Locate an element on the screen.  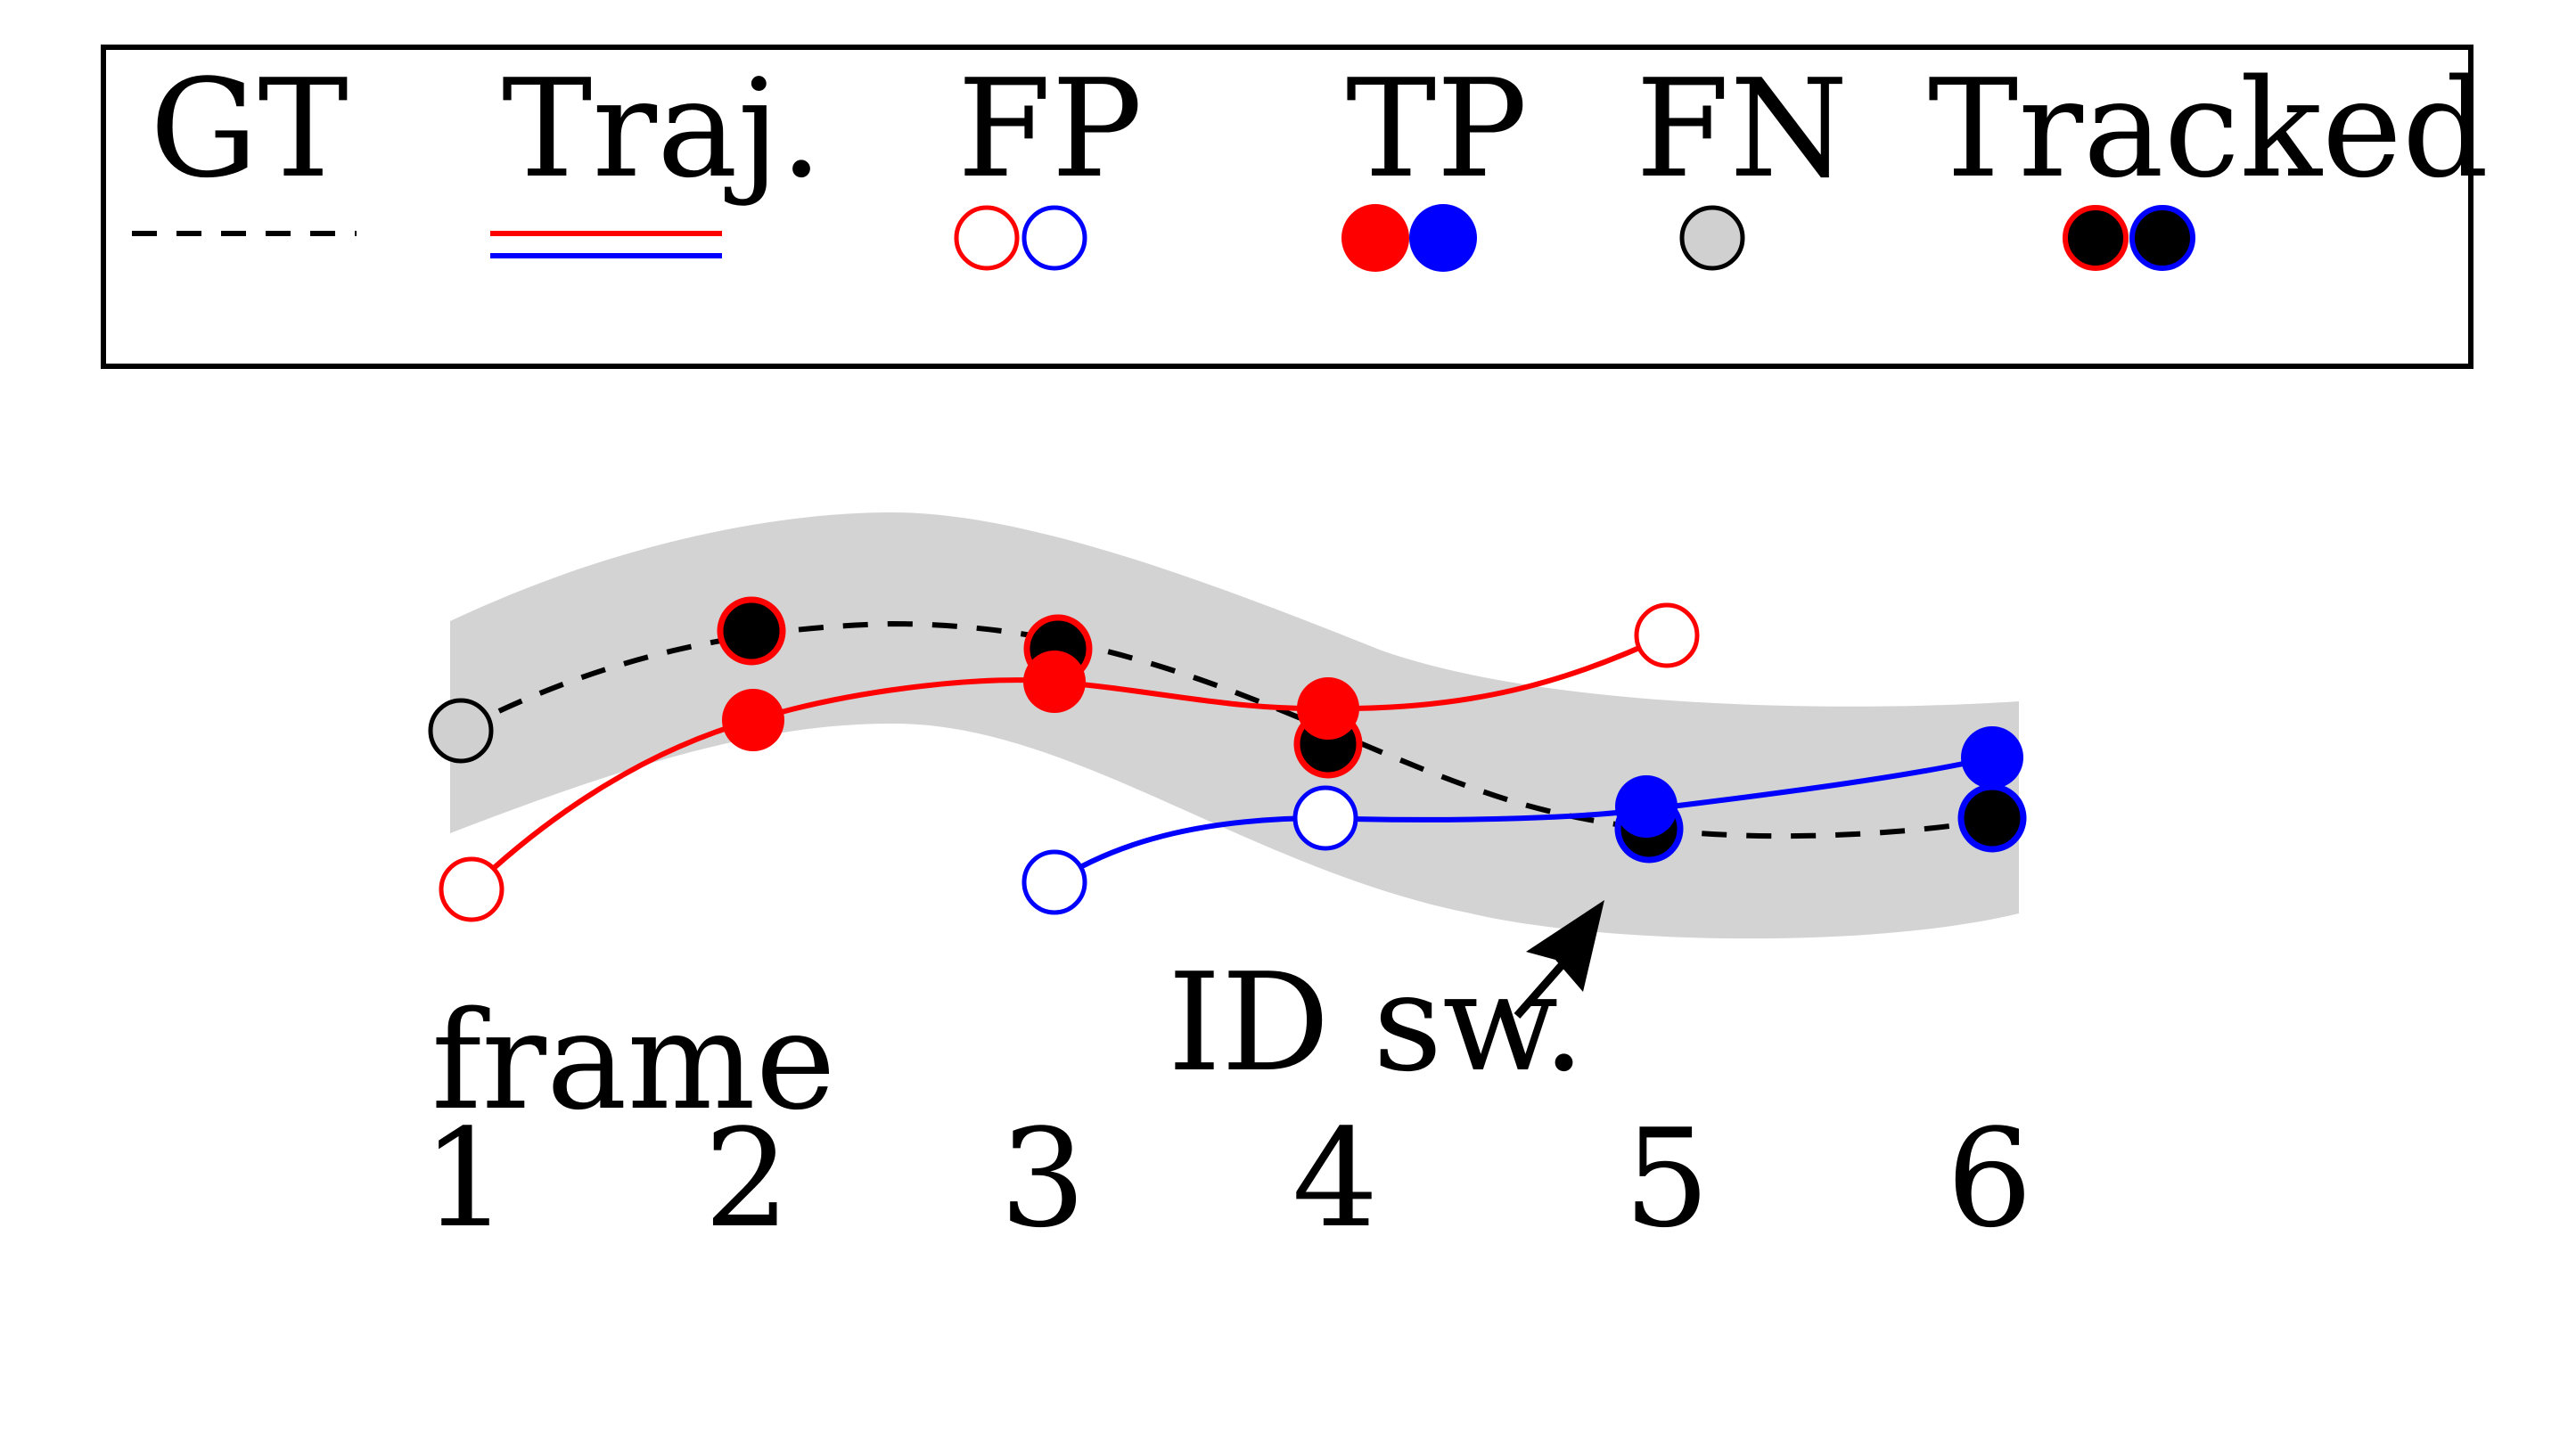
legend-tracked-red-circle is located at coordinates (2096, 238).